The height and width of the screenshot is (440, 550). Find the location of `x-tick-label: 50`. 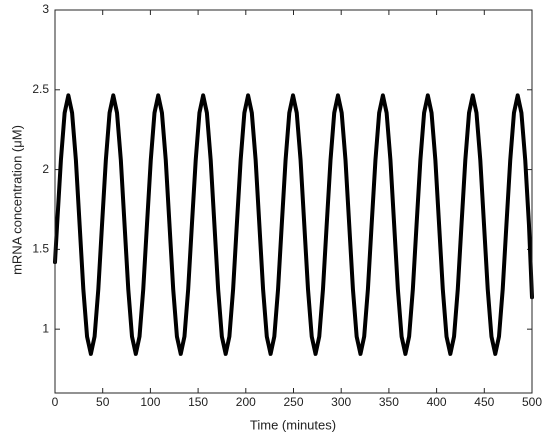

x-tick-label: 50 is located at coordinates (103, 402).